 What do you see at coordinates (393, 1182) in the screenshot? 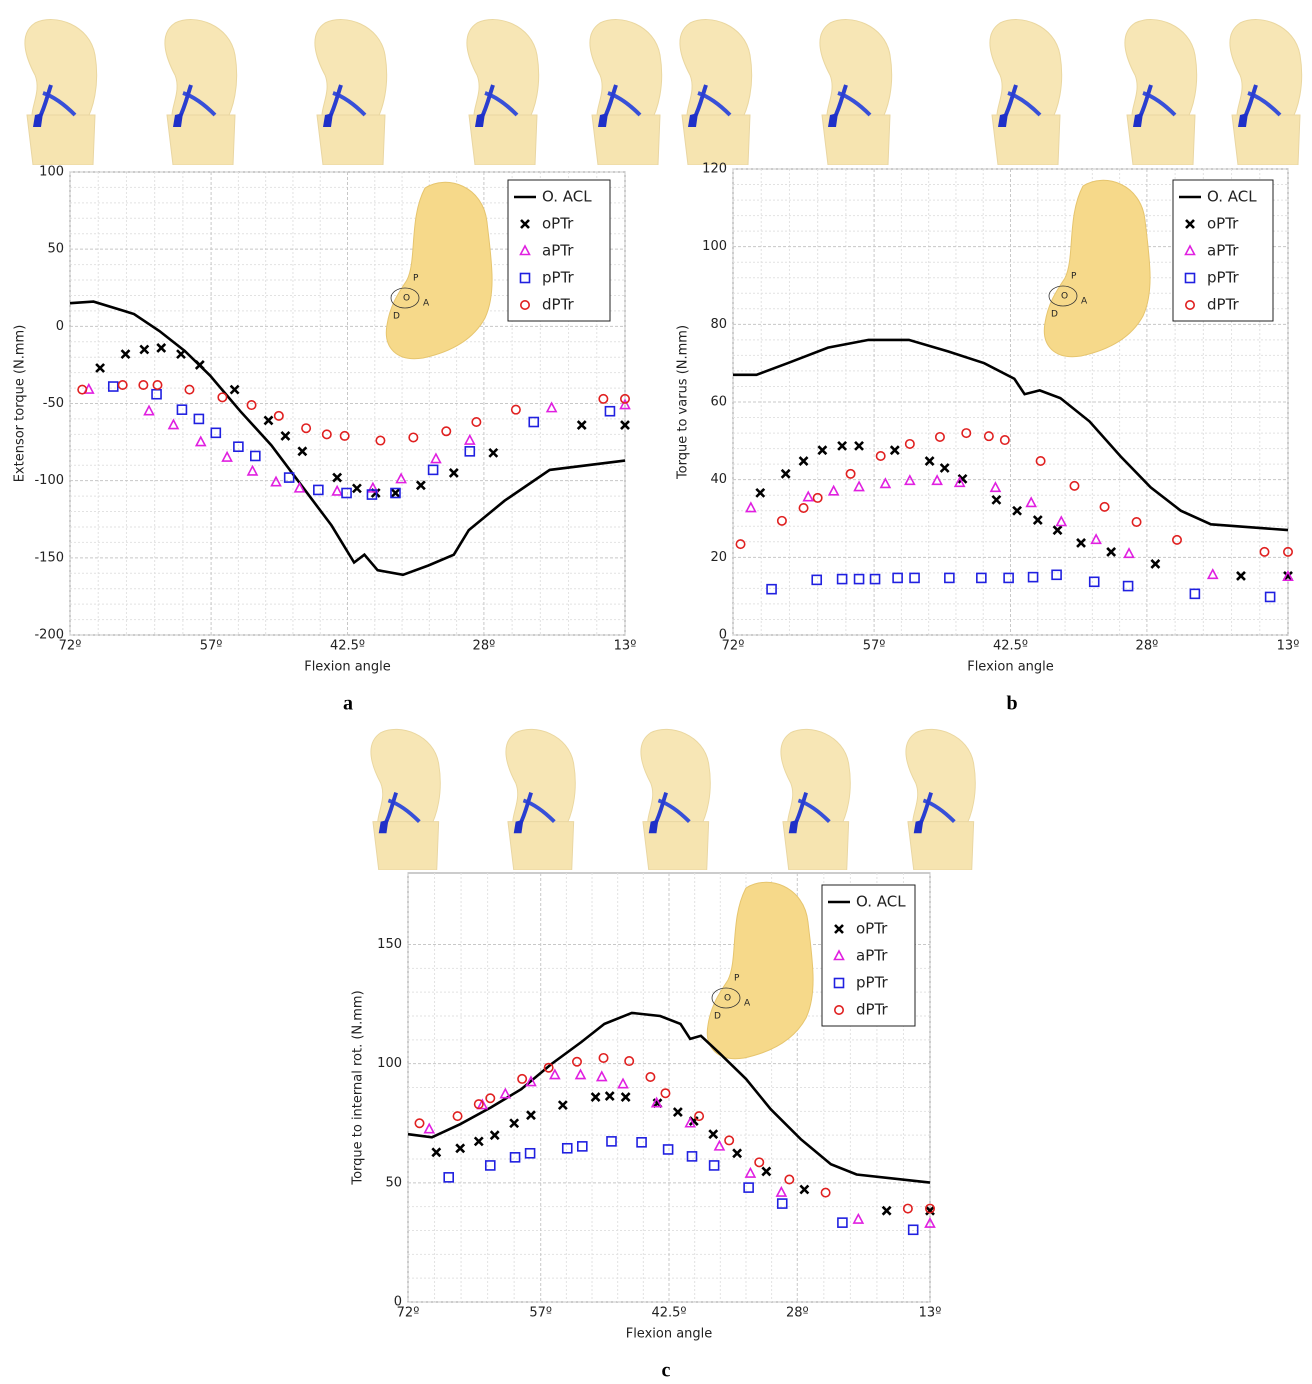
I see `y-tick-label: 50` at bounding box center [393, 1182].